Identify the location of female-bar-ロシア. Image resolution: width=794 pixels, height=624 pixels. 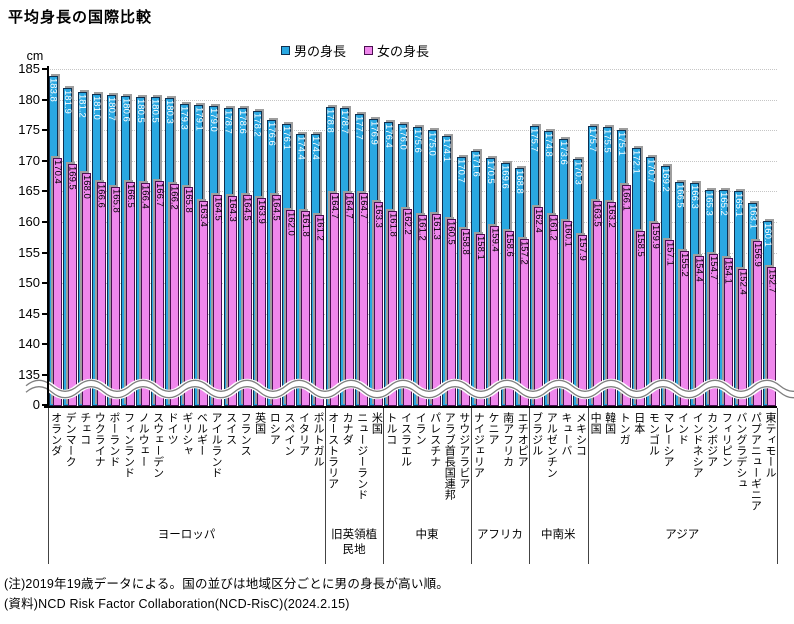
(276, 300).